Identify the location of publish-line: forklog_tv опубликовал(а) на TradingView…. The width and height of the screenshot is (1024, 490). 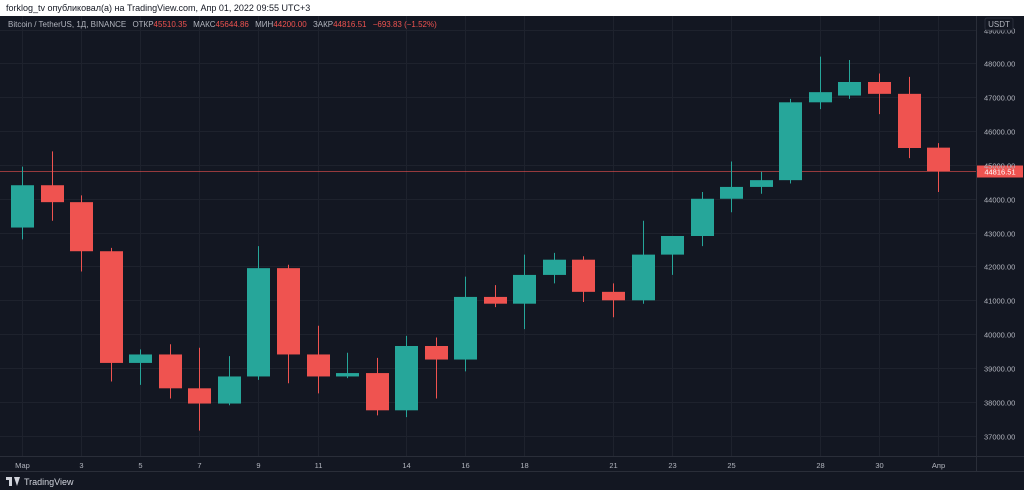
(158, 8).